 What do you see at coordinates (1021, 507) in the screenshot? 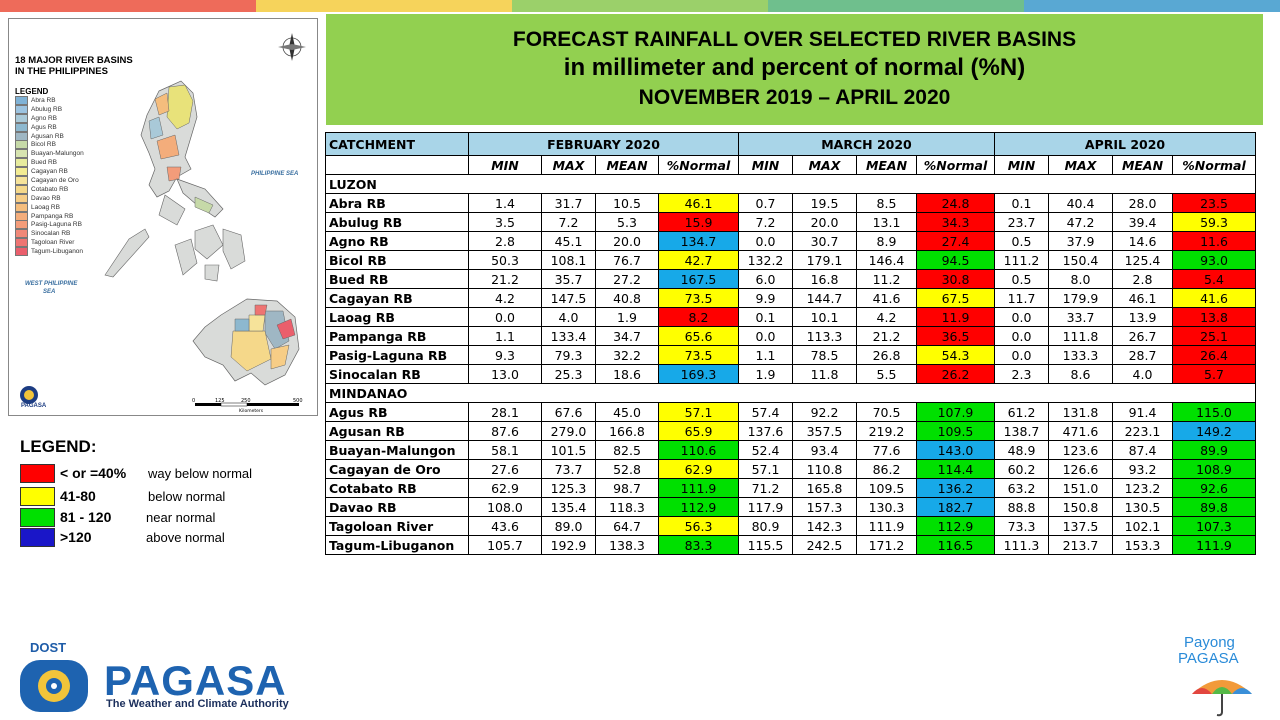
I see `rainfall-cell: 88.8` at bounding box center [1021, 507].